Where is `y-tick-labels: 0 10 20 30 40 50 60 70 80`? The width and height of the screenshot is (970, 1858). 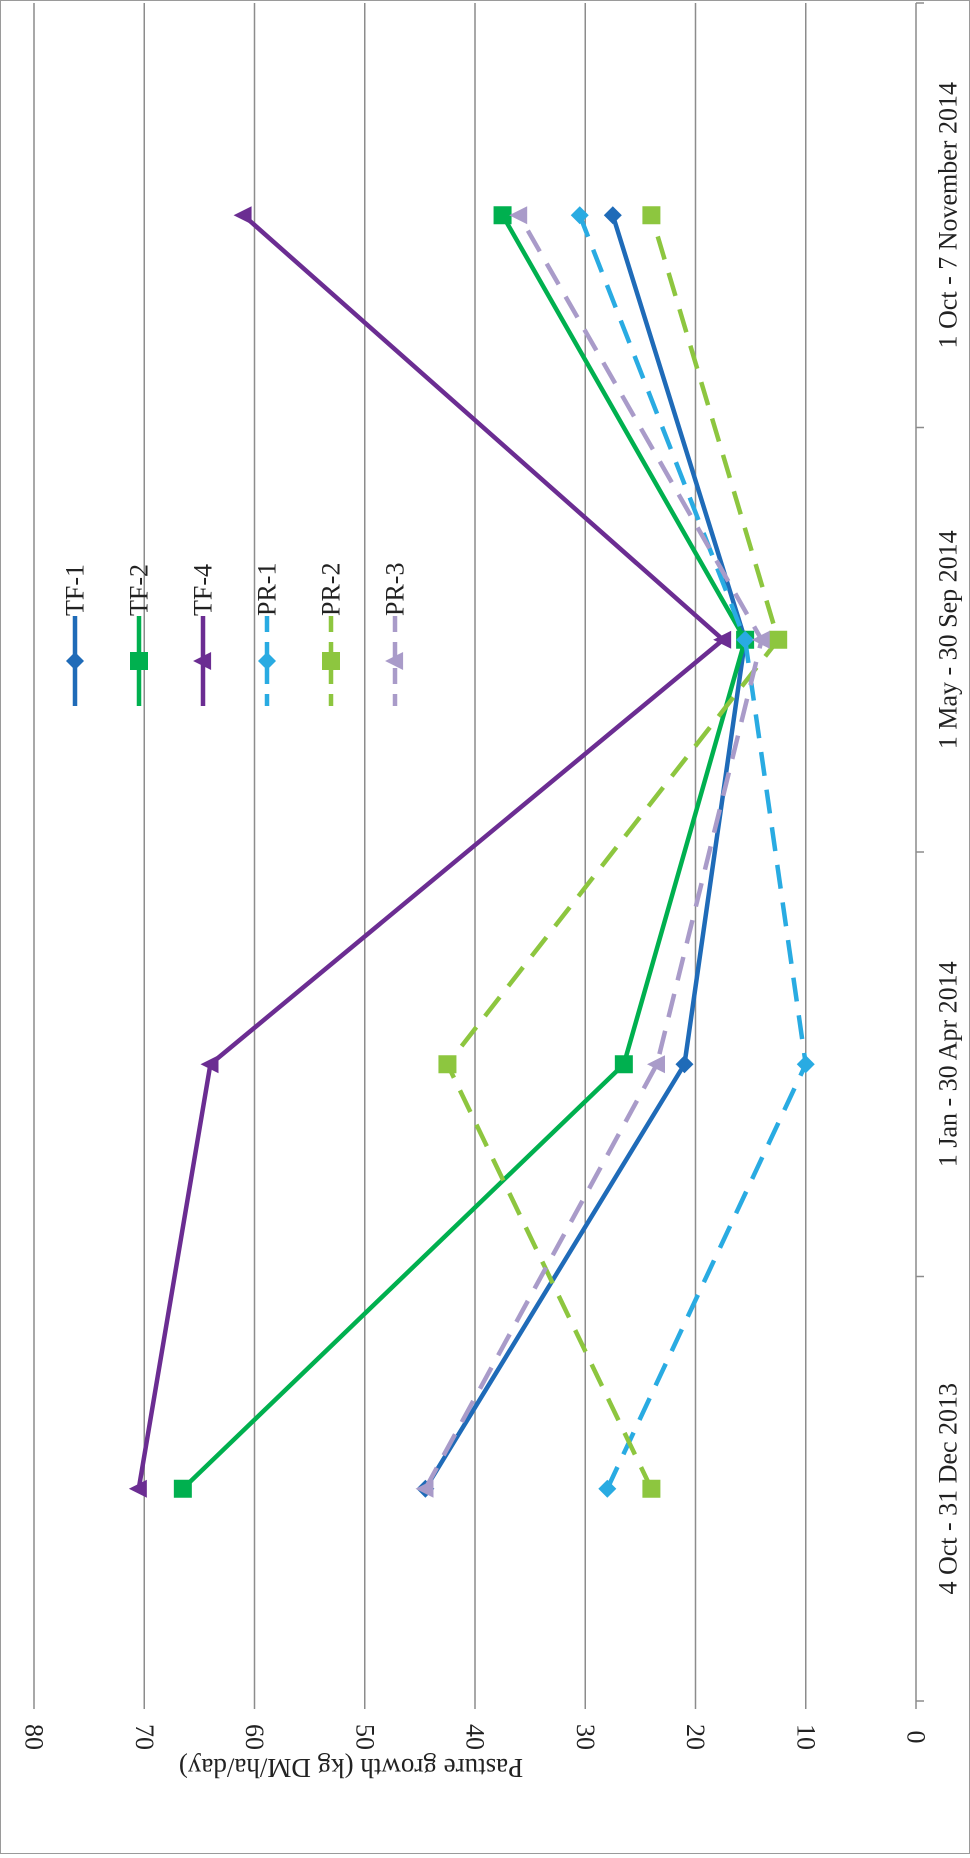
y-tick-labels: 0 10 20 30 40 50 60 70 80 is located at coordinates (475, 1725).